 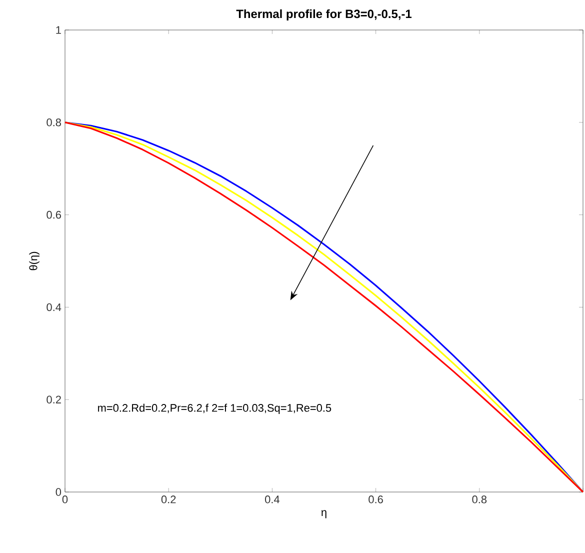 I want to click on y-tick-label: 0.8, so click(x=53, y=122).